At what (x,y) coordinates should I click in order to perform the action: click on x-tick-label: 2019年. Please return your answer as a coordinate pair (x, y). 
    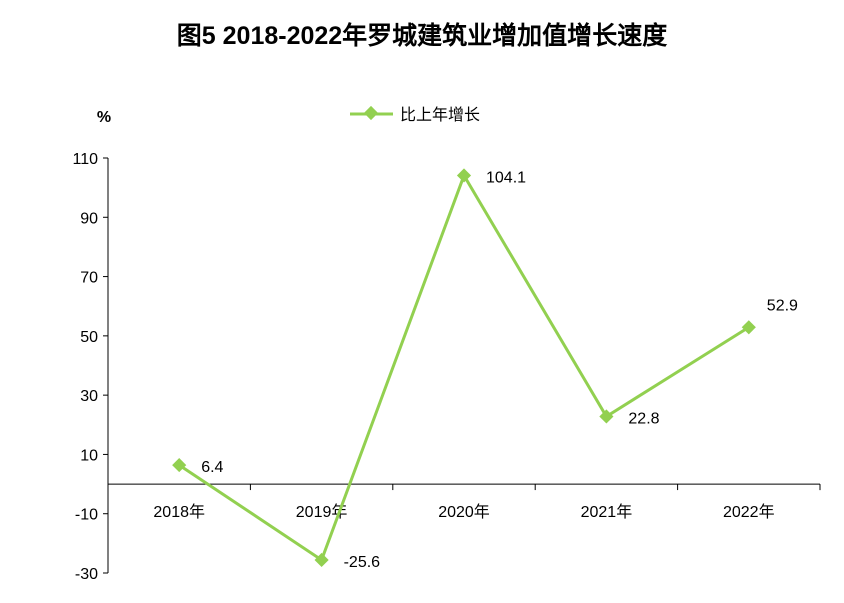
    Looking at the image, I should click on (322, 512).